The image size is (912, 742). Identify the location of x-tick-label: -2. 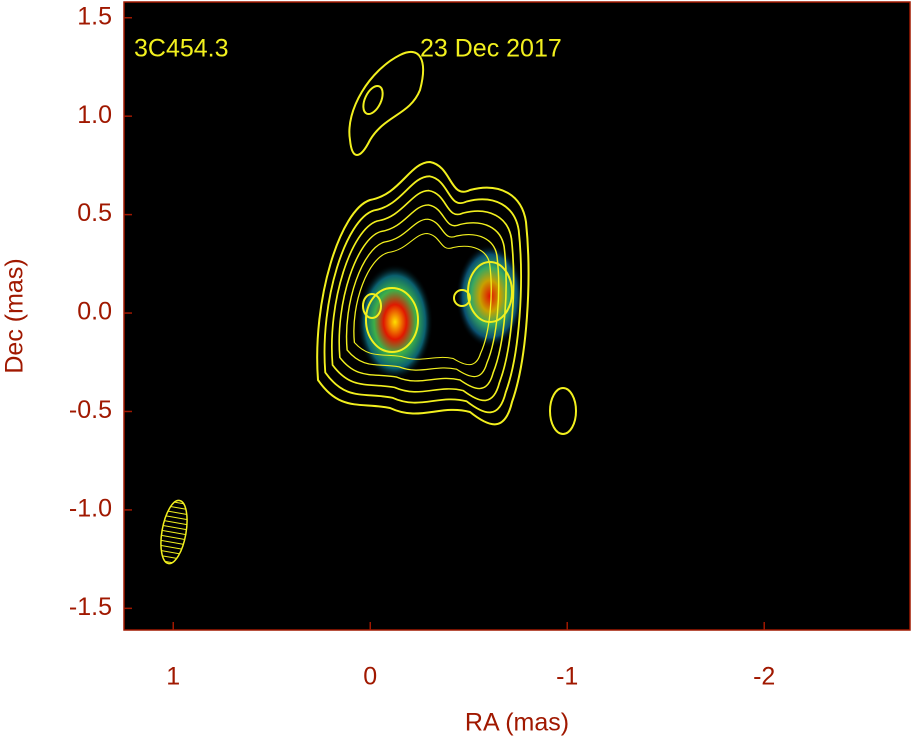
(764, 677).